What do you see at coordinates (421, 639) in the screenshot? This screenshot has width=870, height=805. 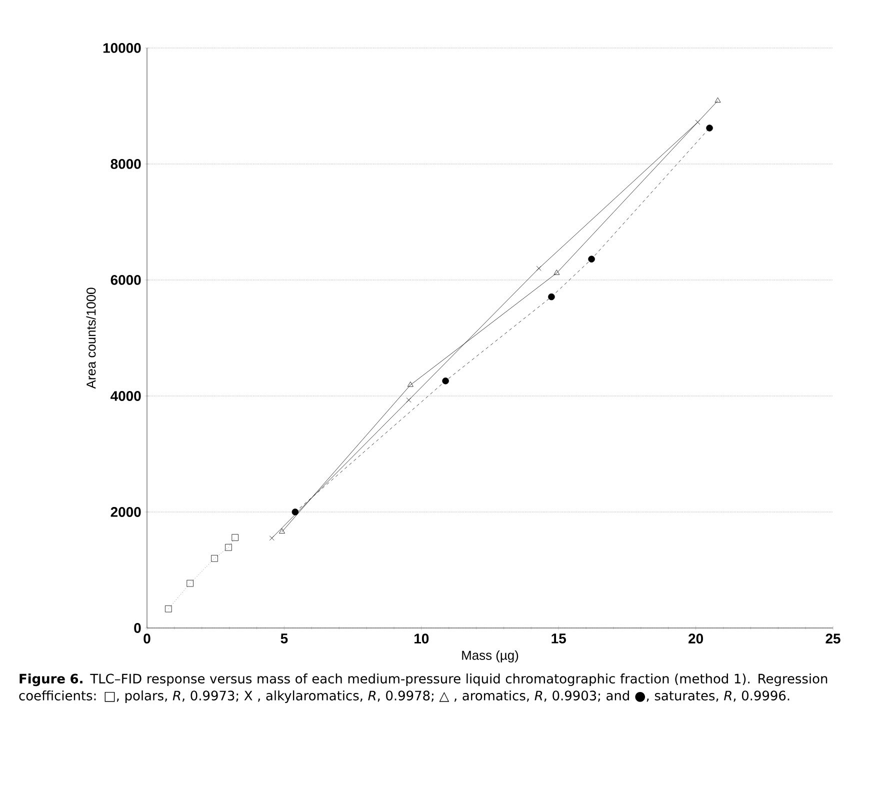 I see `x-tick-label: 10` at bounding box center [421, 639].